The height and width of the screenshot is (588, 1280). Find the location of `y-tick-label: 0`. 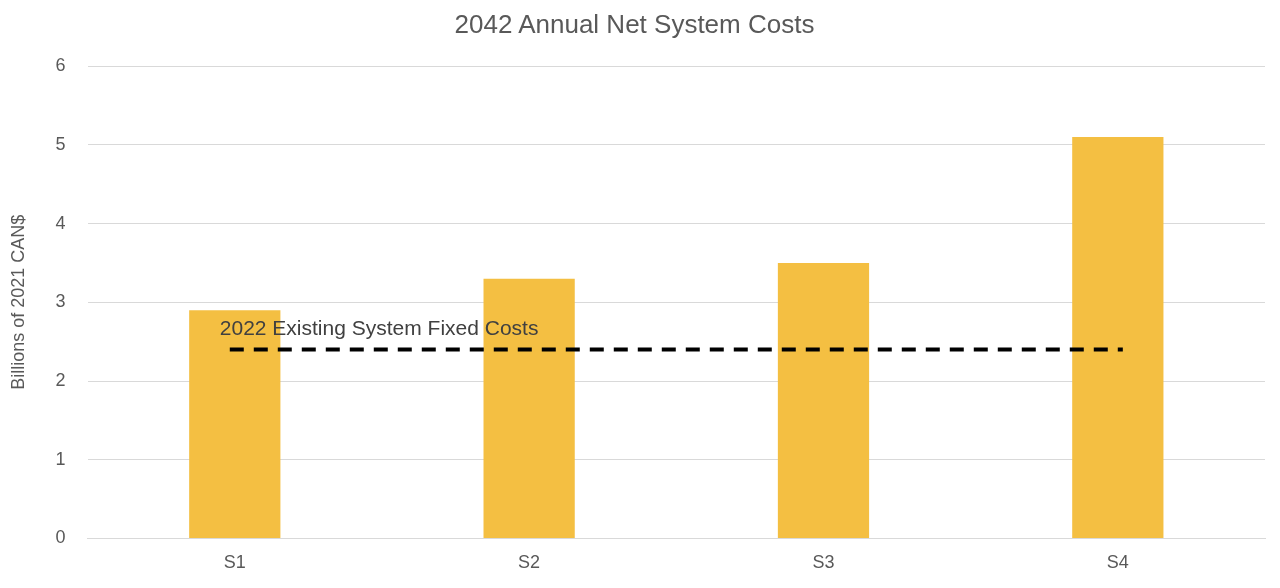

y-tick-label: 0 is located at coordinates (60, 537).